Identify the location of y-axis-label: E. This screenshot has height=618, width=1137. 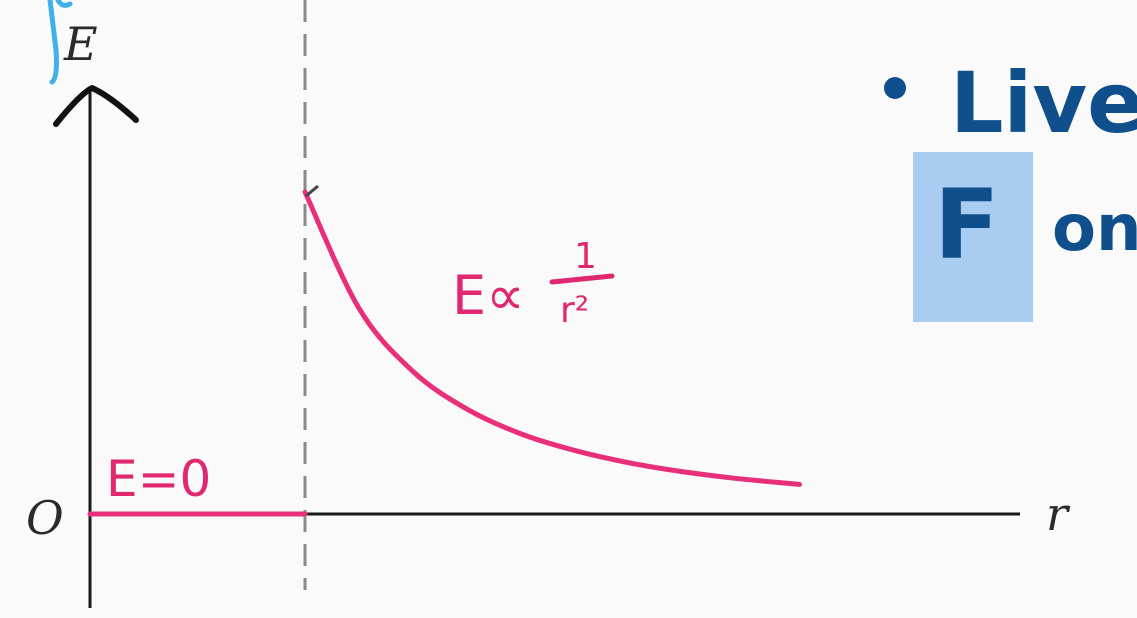
(80, 44).